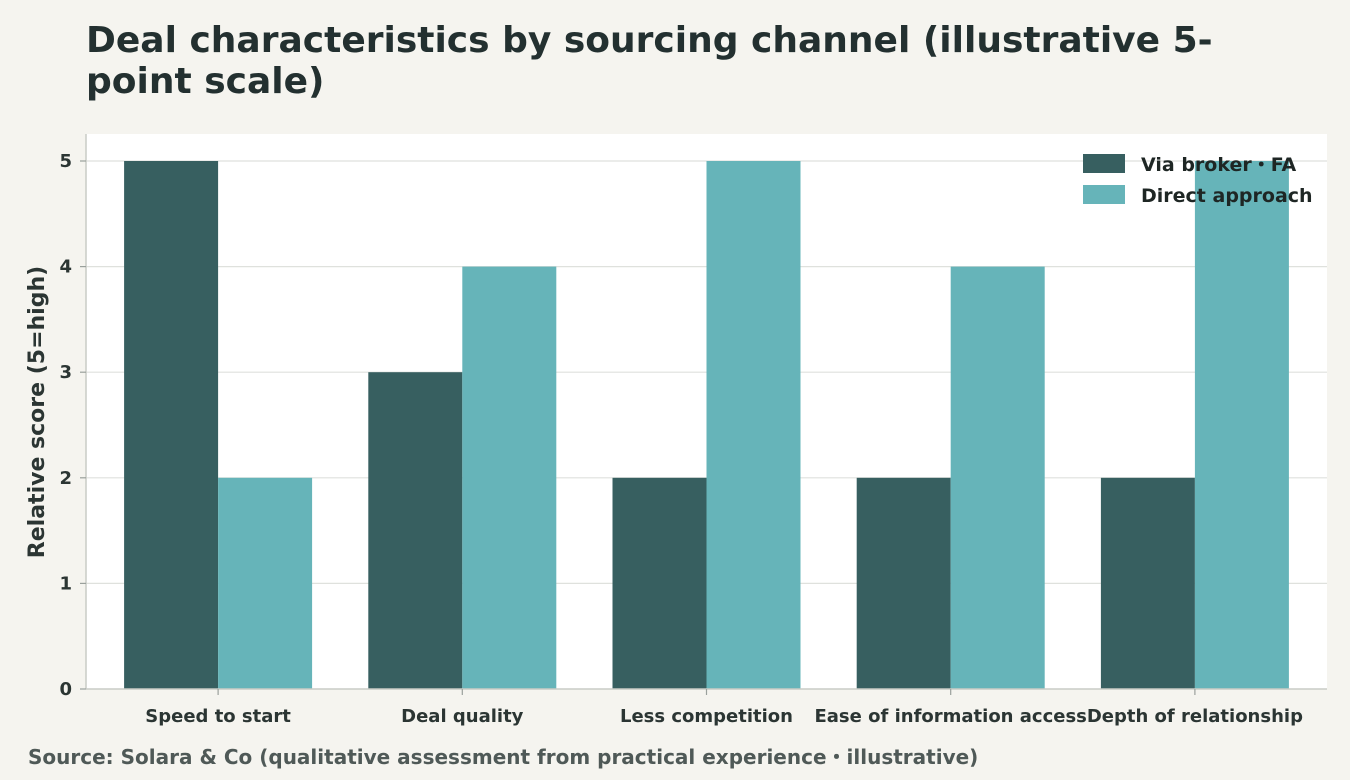 This screenshot has width=1350, height=780. I want to click on x-tick-label: Less competition, so click(706, 716).